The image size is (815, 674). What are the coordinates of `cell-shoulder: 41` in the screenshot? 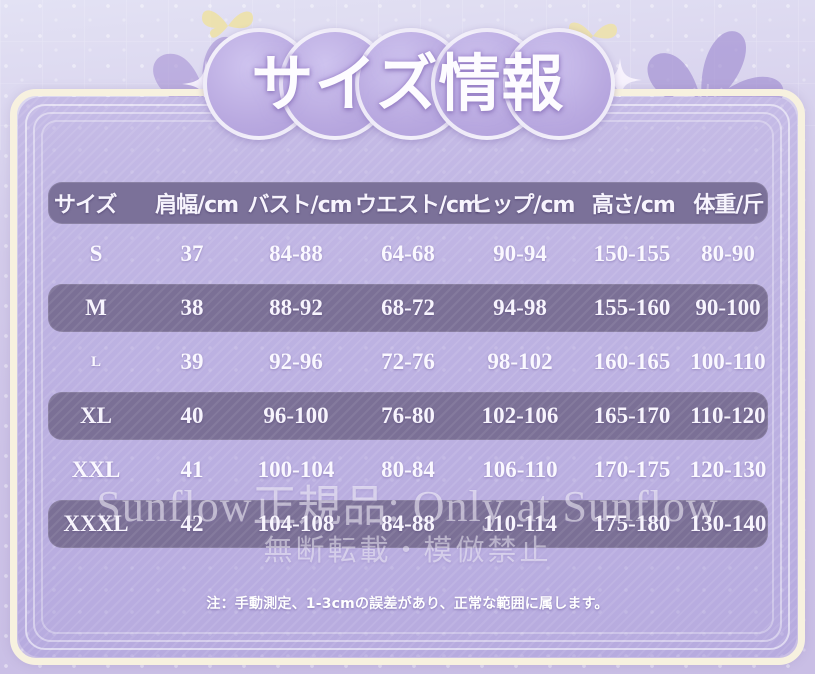 It's located at (192, 469).